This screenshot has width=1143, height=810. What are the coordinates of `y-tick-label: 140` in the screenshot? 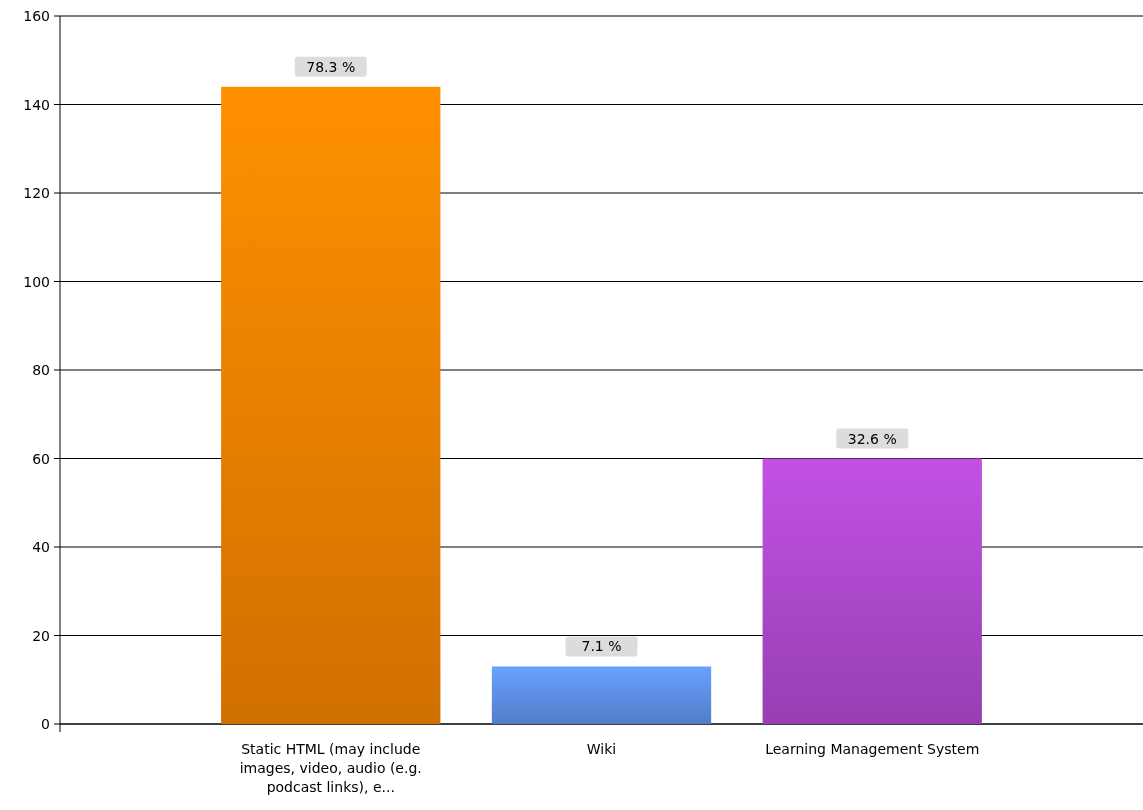 It's located at (36, 104).